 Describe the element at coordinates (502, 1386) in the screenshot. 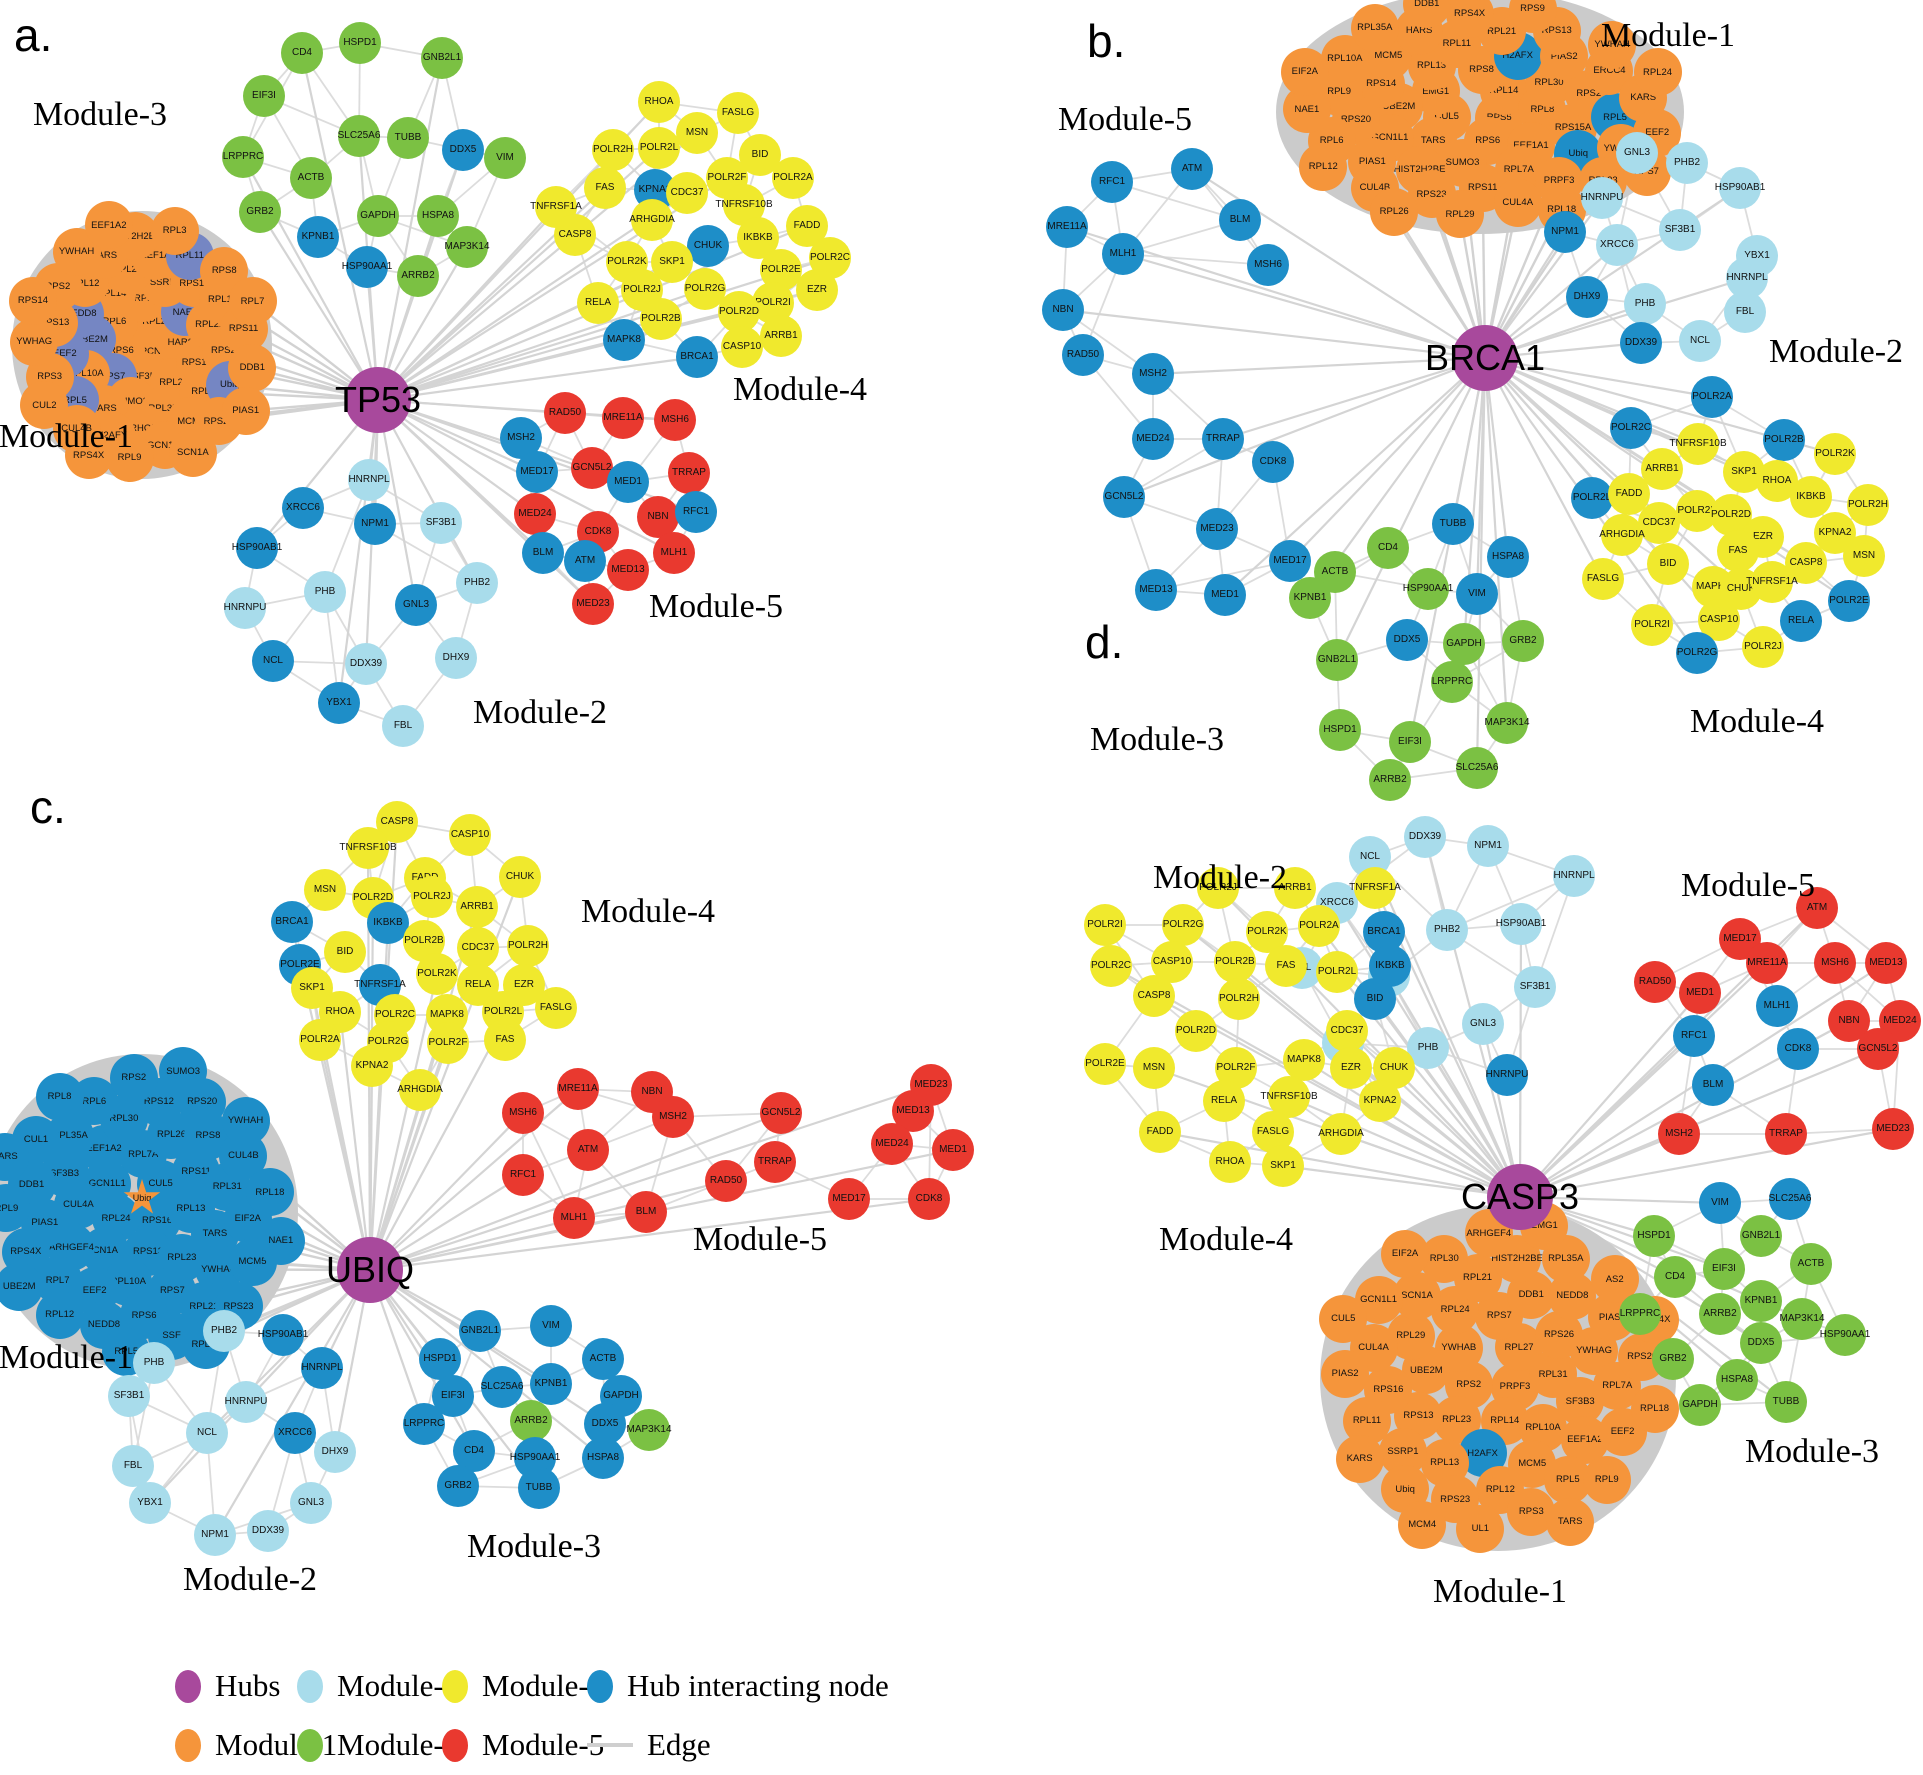

I see `node-label: SLC25A6` at that location.